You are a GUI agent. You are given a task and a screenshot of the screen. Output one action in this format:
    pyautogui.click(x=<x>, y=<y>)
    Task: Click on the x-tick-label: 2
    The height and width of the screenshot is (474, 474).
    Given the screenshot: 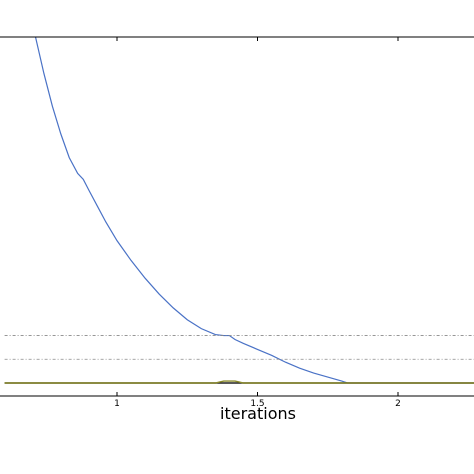 What is the action you would take?
    pyautogui.click(x=398, y=404)
    